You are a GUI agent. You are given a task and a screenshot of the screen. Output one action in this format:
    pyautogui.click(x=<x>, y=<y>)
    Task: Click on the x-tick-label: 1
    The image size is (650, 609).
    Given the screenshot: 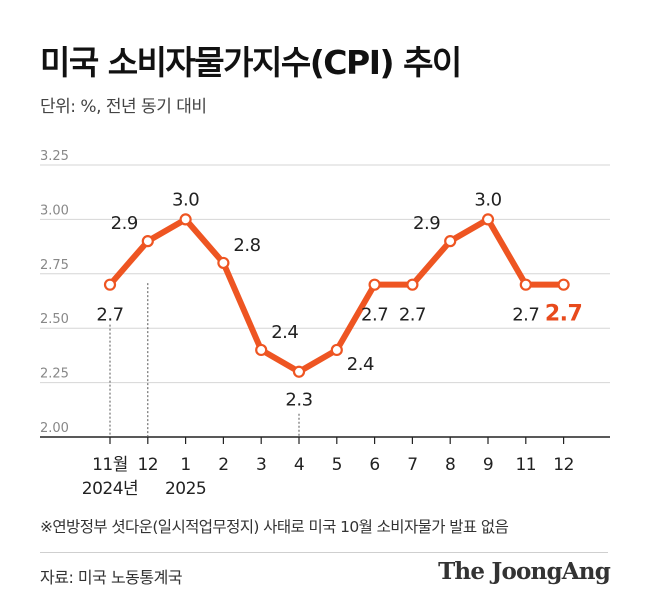 What is the action you would take?
    pyautogui.click(x=185, y=465)
    